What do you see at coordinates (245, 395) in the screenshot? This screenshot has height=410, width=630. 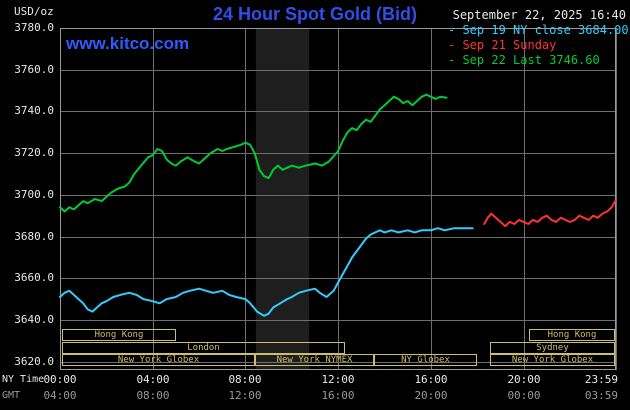 I see `gmt-tick-label: 12:00` at bounding box center [245, 395].